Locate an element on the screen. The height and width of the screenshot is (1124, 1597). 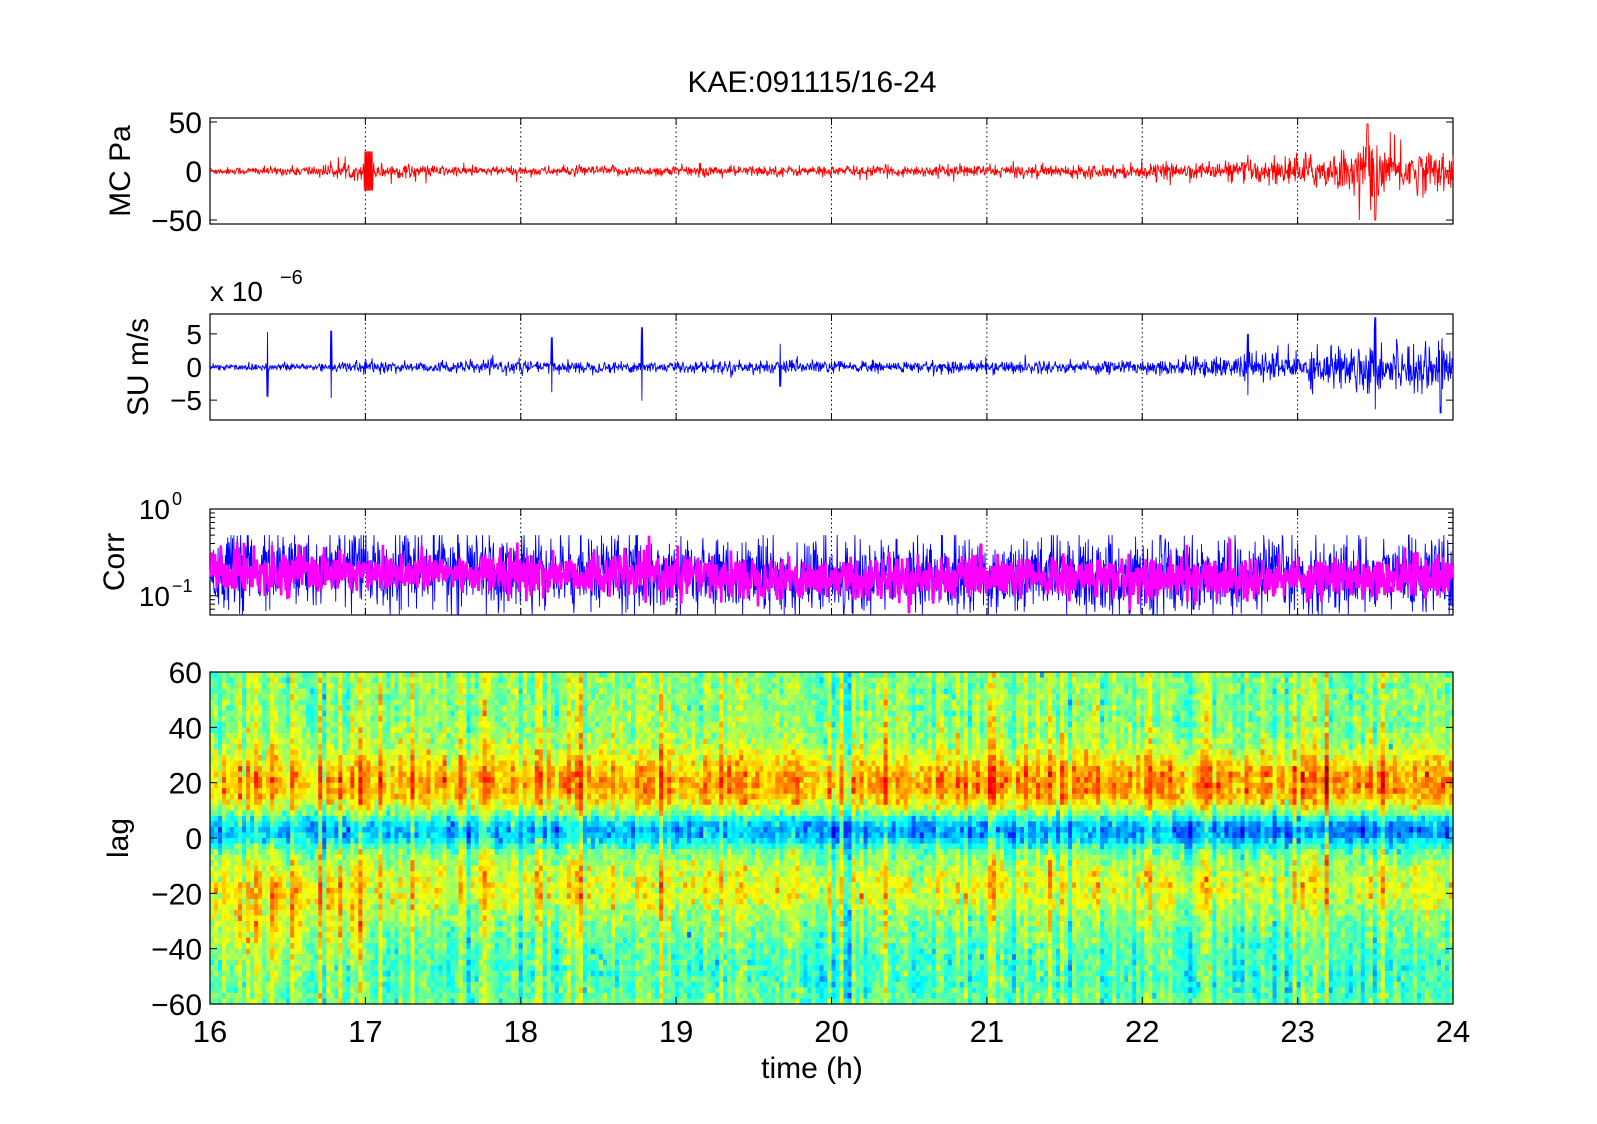
y-tick-label: 0 is located at coordinates (194, 367).